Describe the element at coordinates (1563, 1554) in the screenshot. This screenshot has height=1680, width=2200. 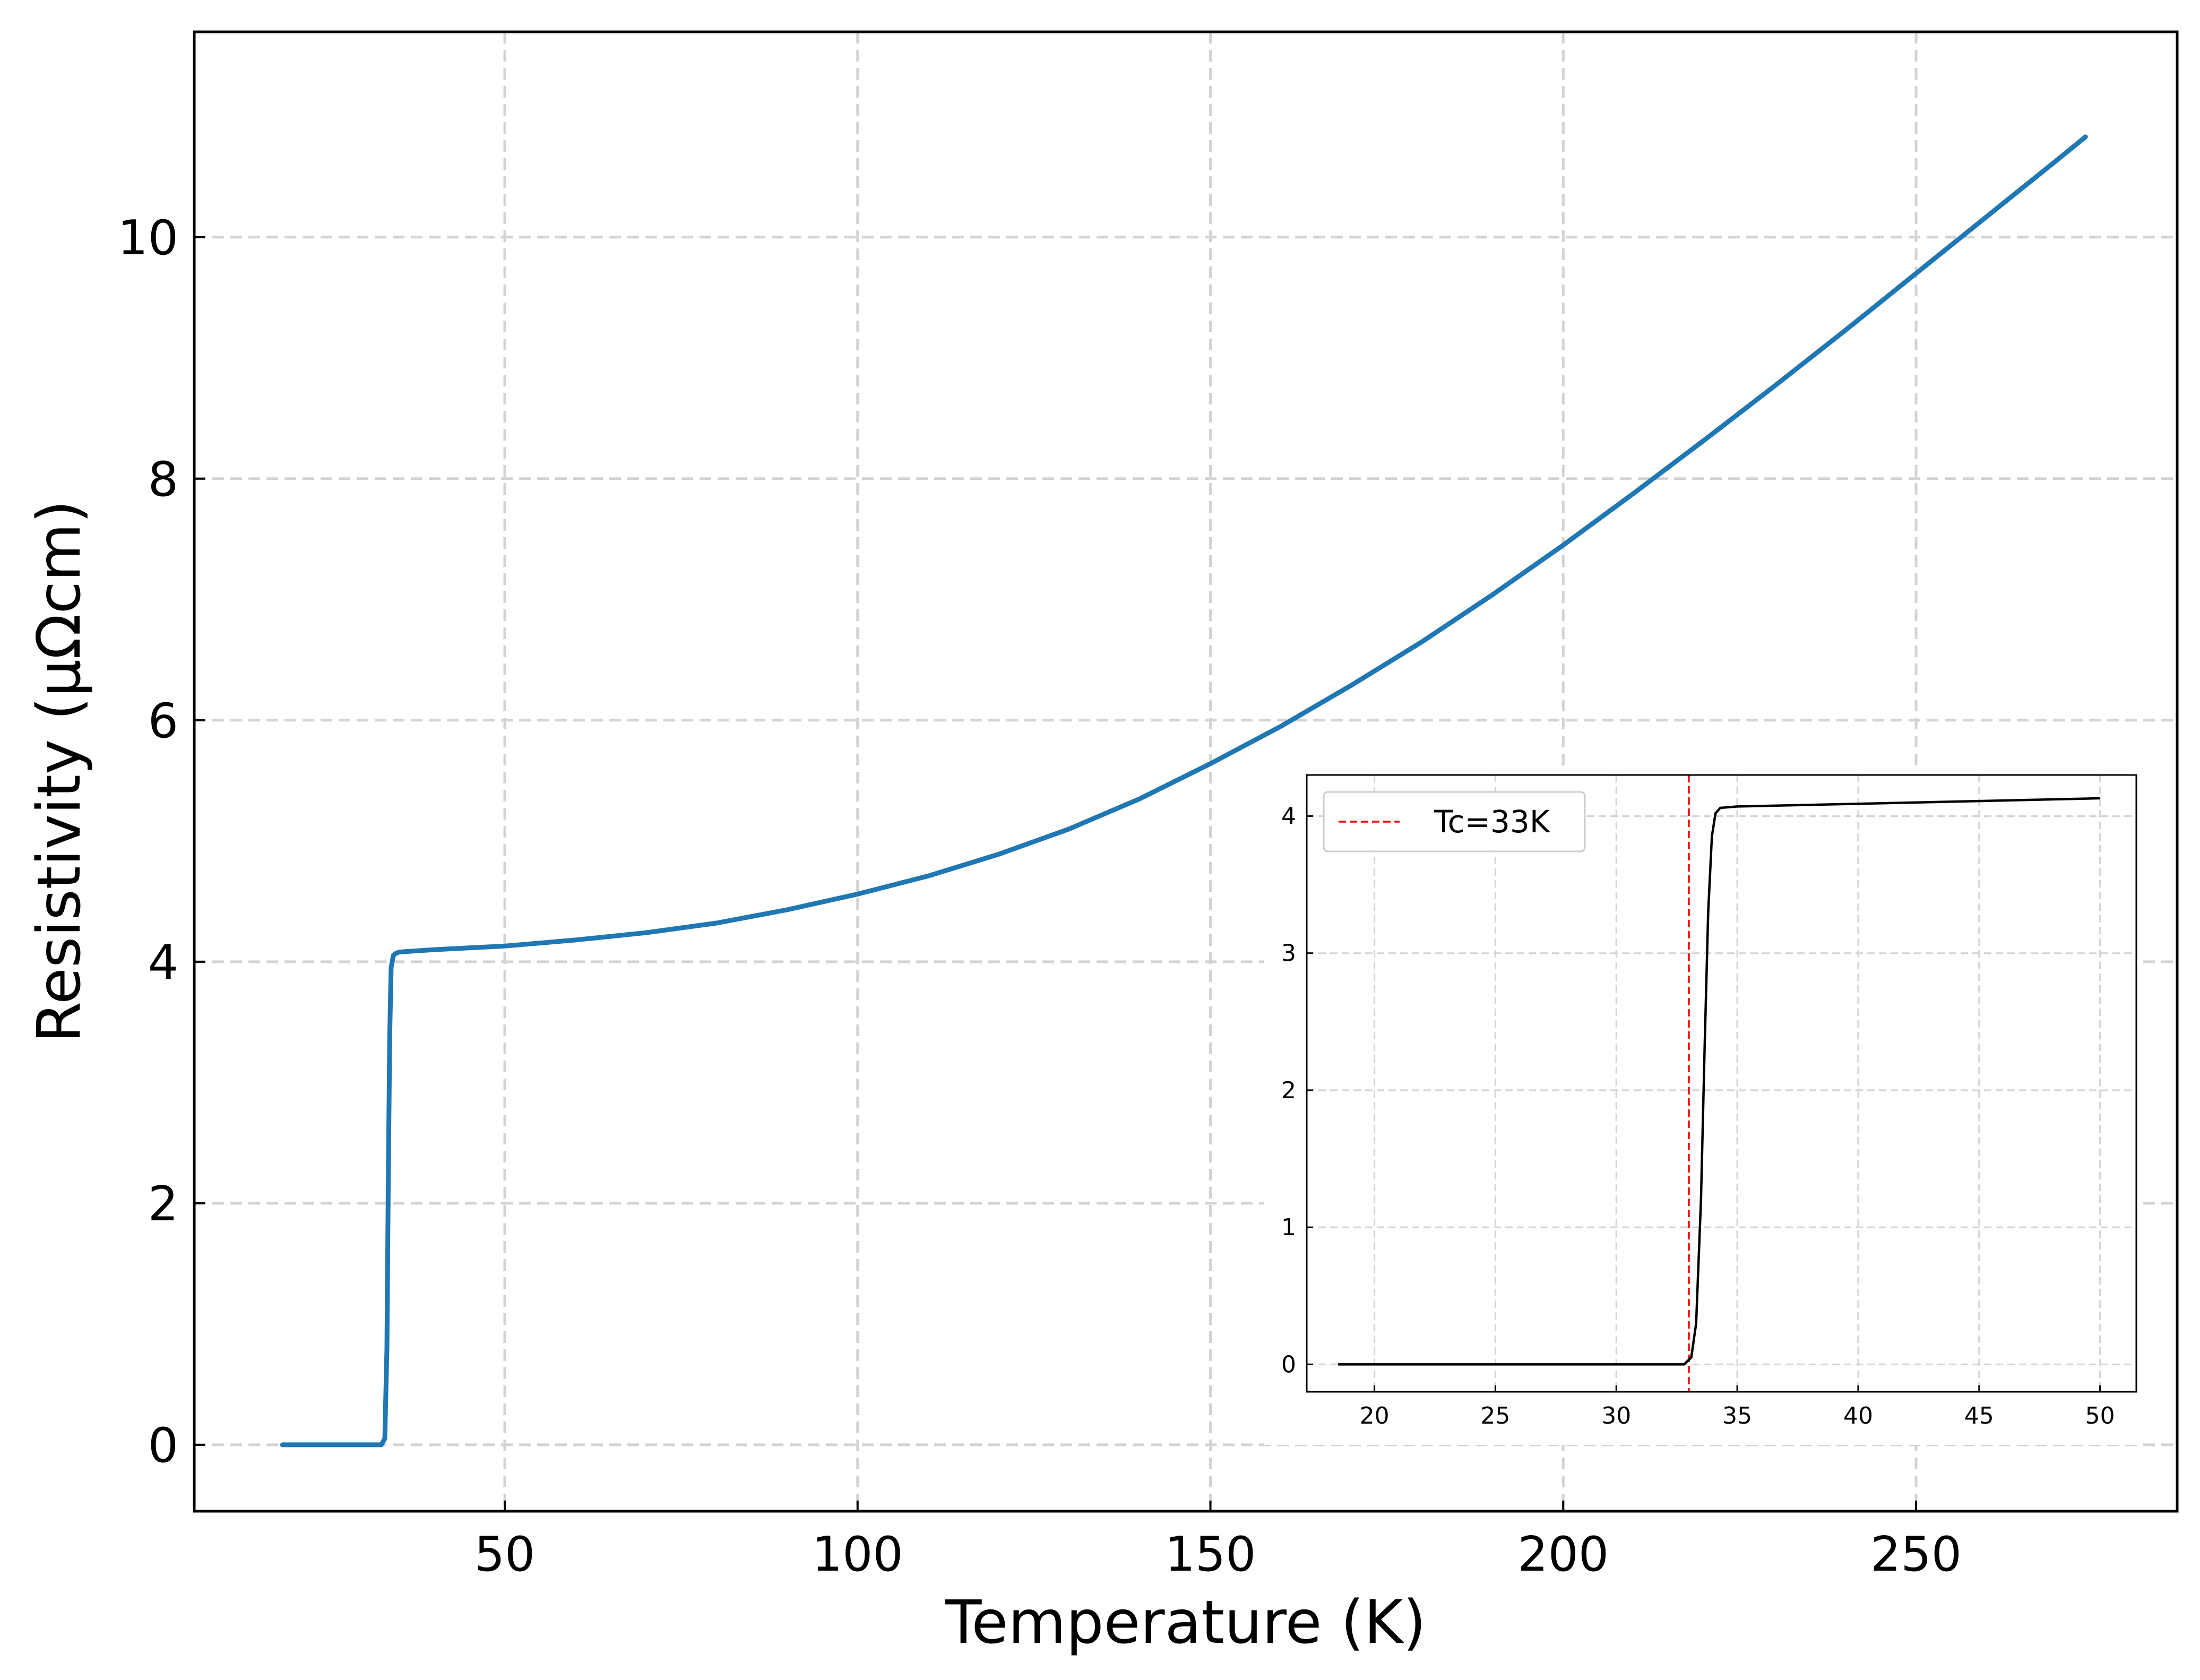
I see `x-tick-label: 200` at that location.